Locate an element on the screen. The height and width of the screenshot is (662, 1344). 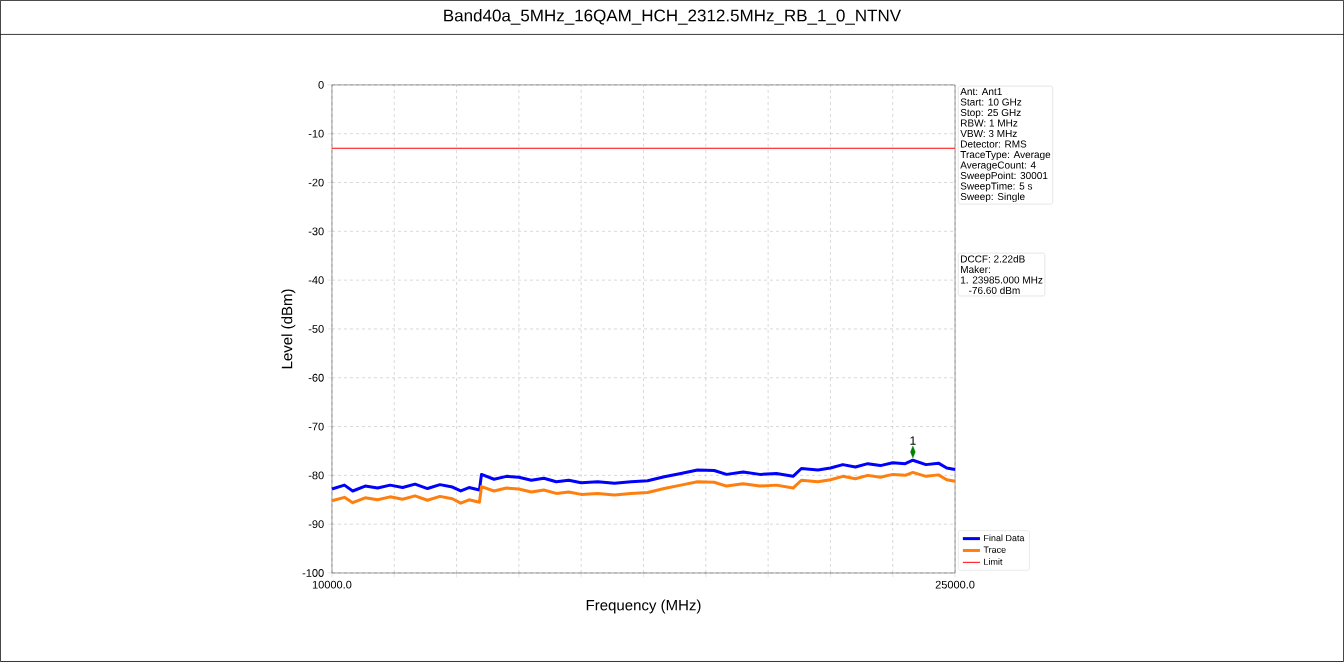
text: 1. 23985.000 MHz is located at coordinates (1002, 280).